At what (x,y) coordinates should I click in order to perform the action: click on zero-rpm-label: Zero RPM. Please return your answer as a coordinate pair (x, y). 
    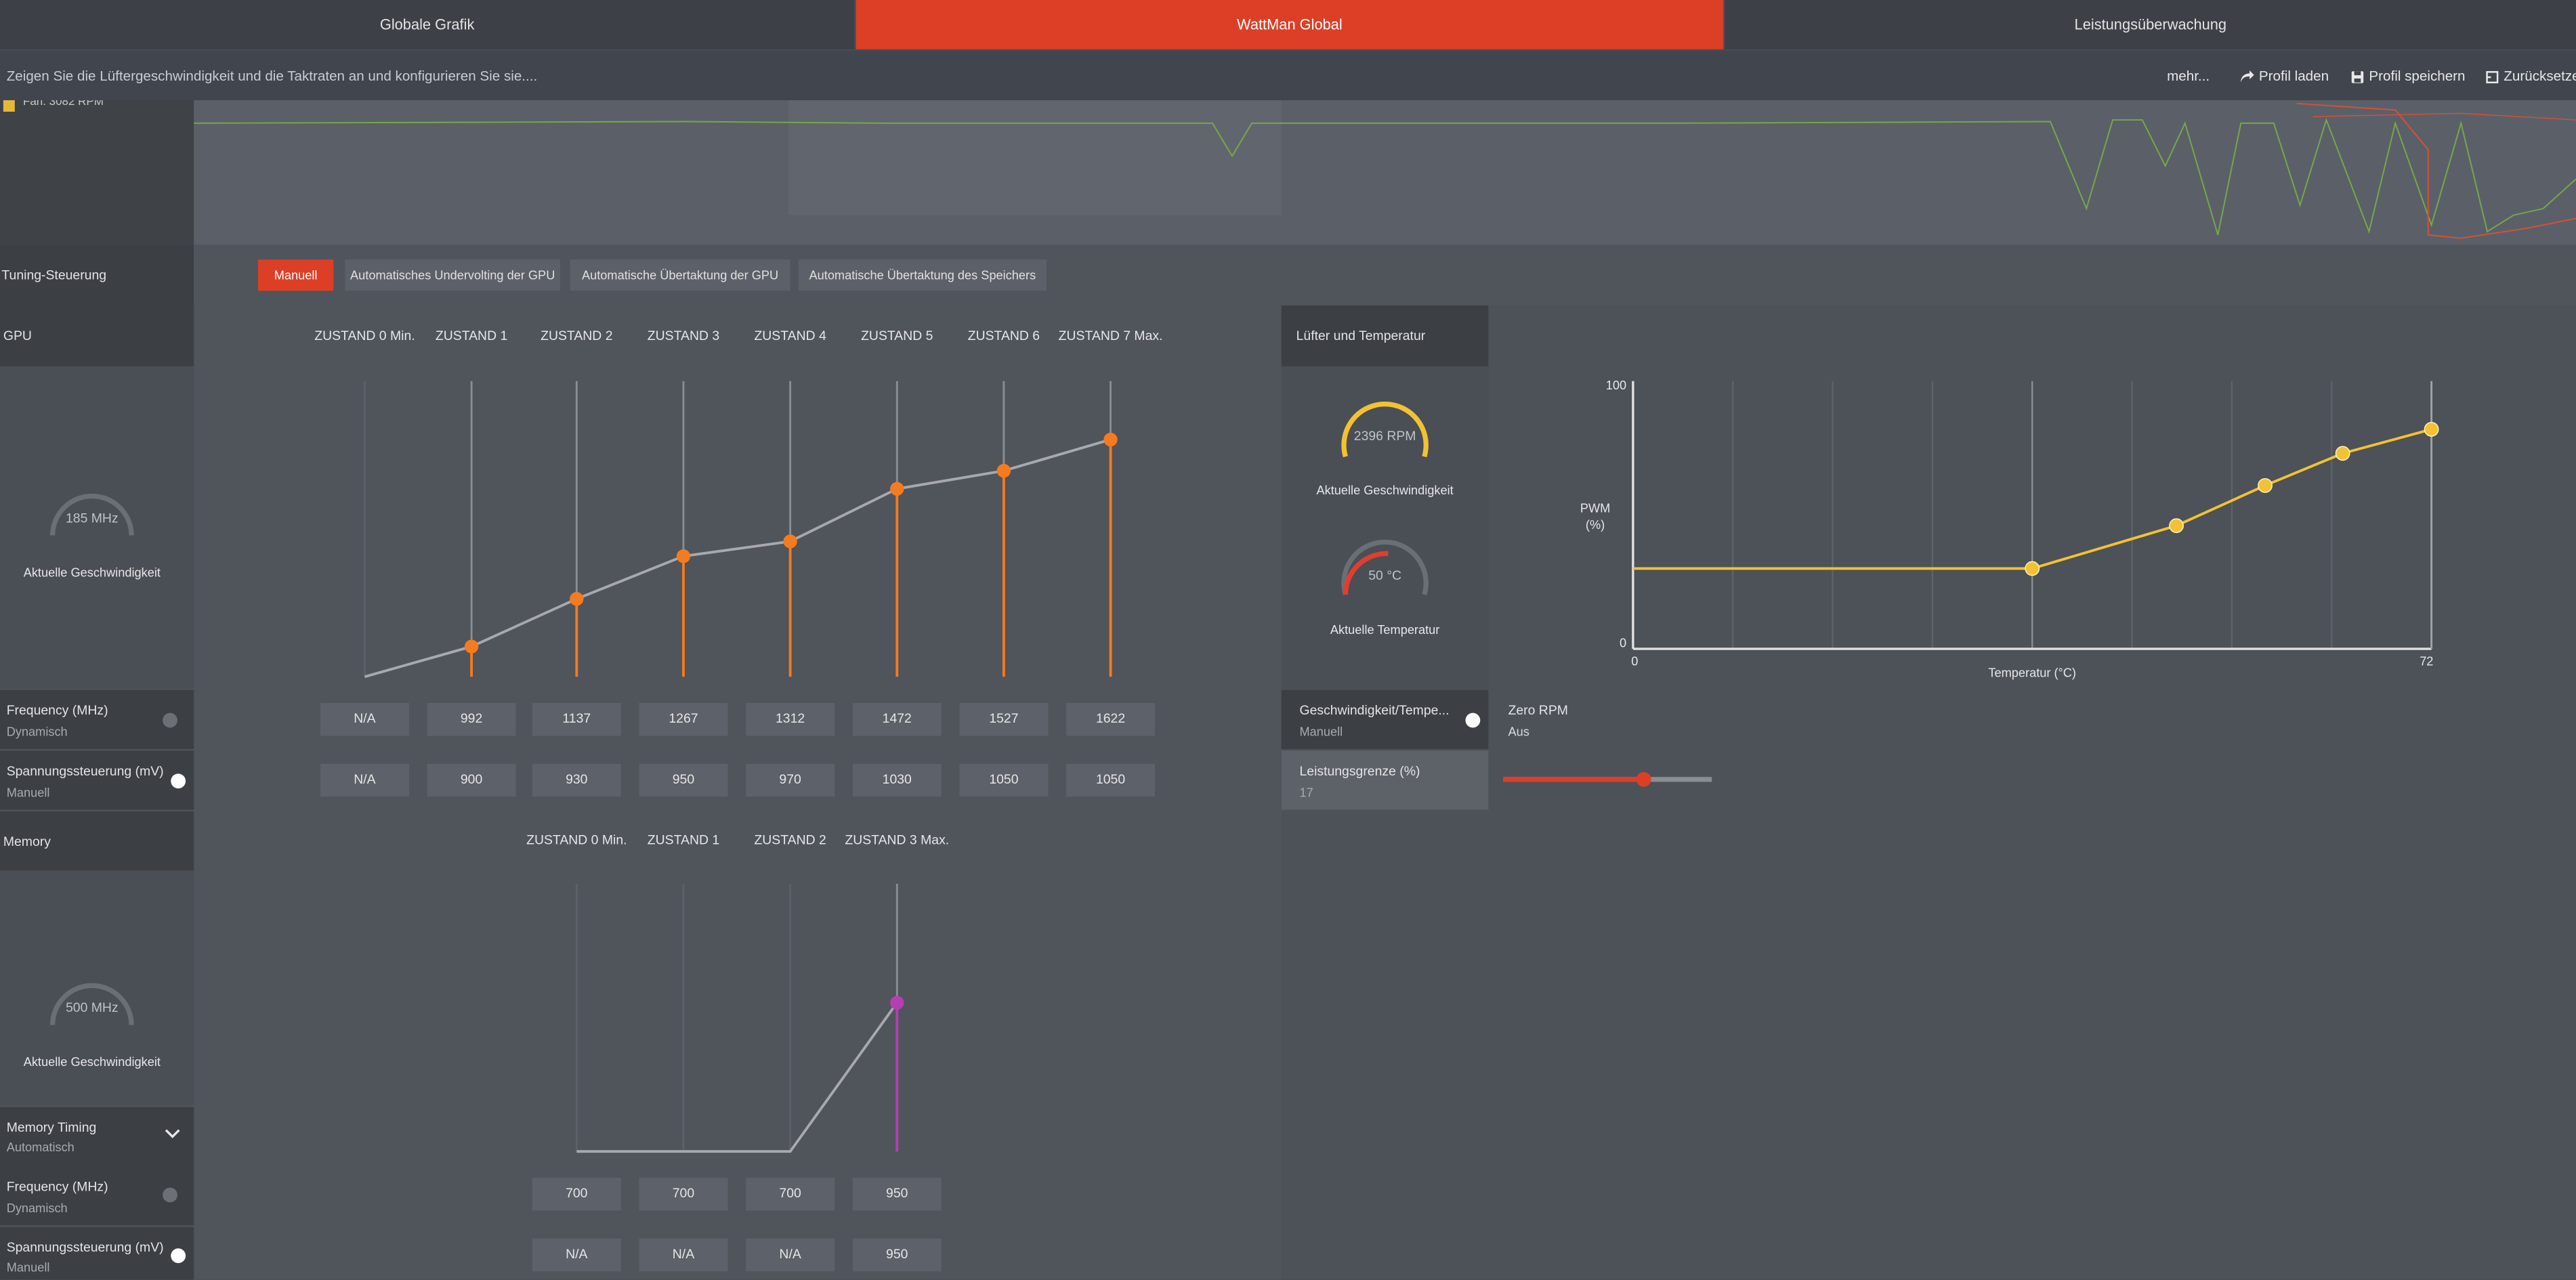
    Looking at the image, I should click on (1538, 710).